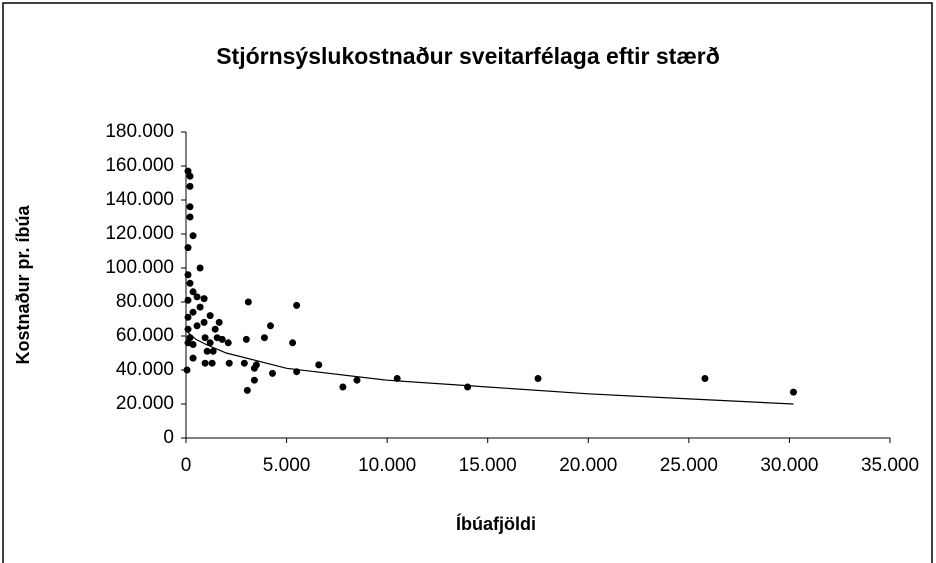  What do you see at coordinates (139, 199) in the screenshot?
I see `y-tick-label: 140.000` at bounding box center [139, 199].